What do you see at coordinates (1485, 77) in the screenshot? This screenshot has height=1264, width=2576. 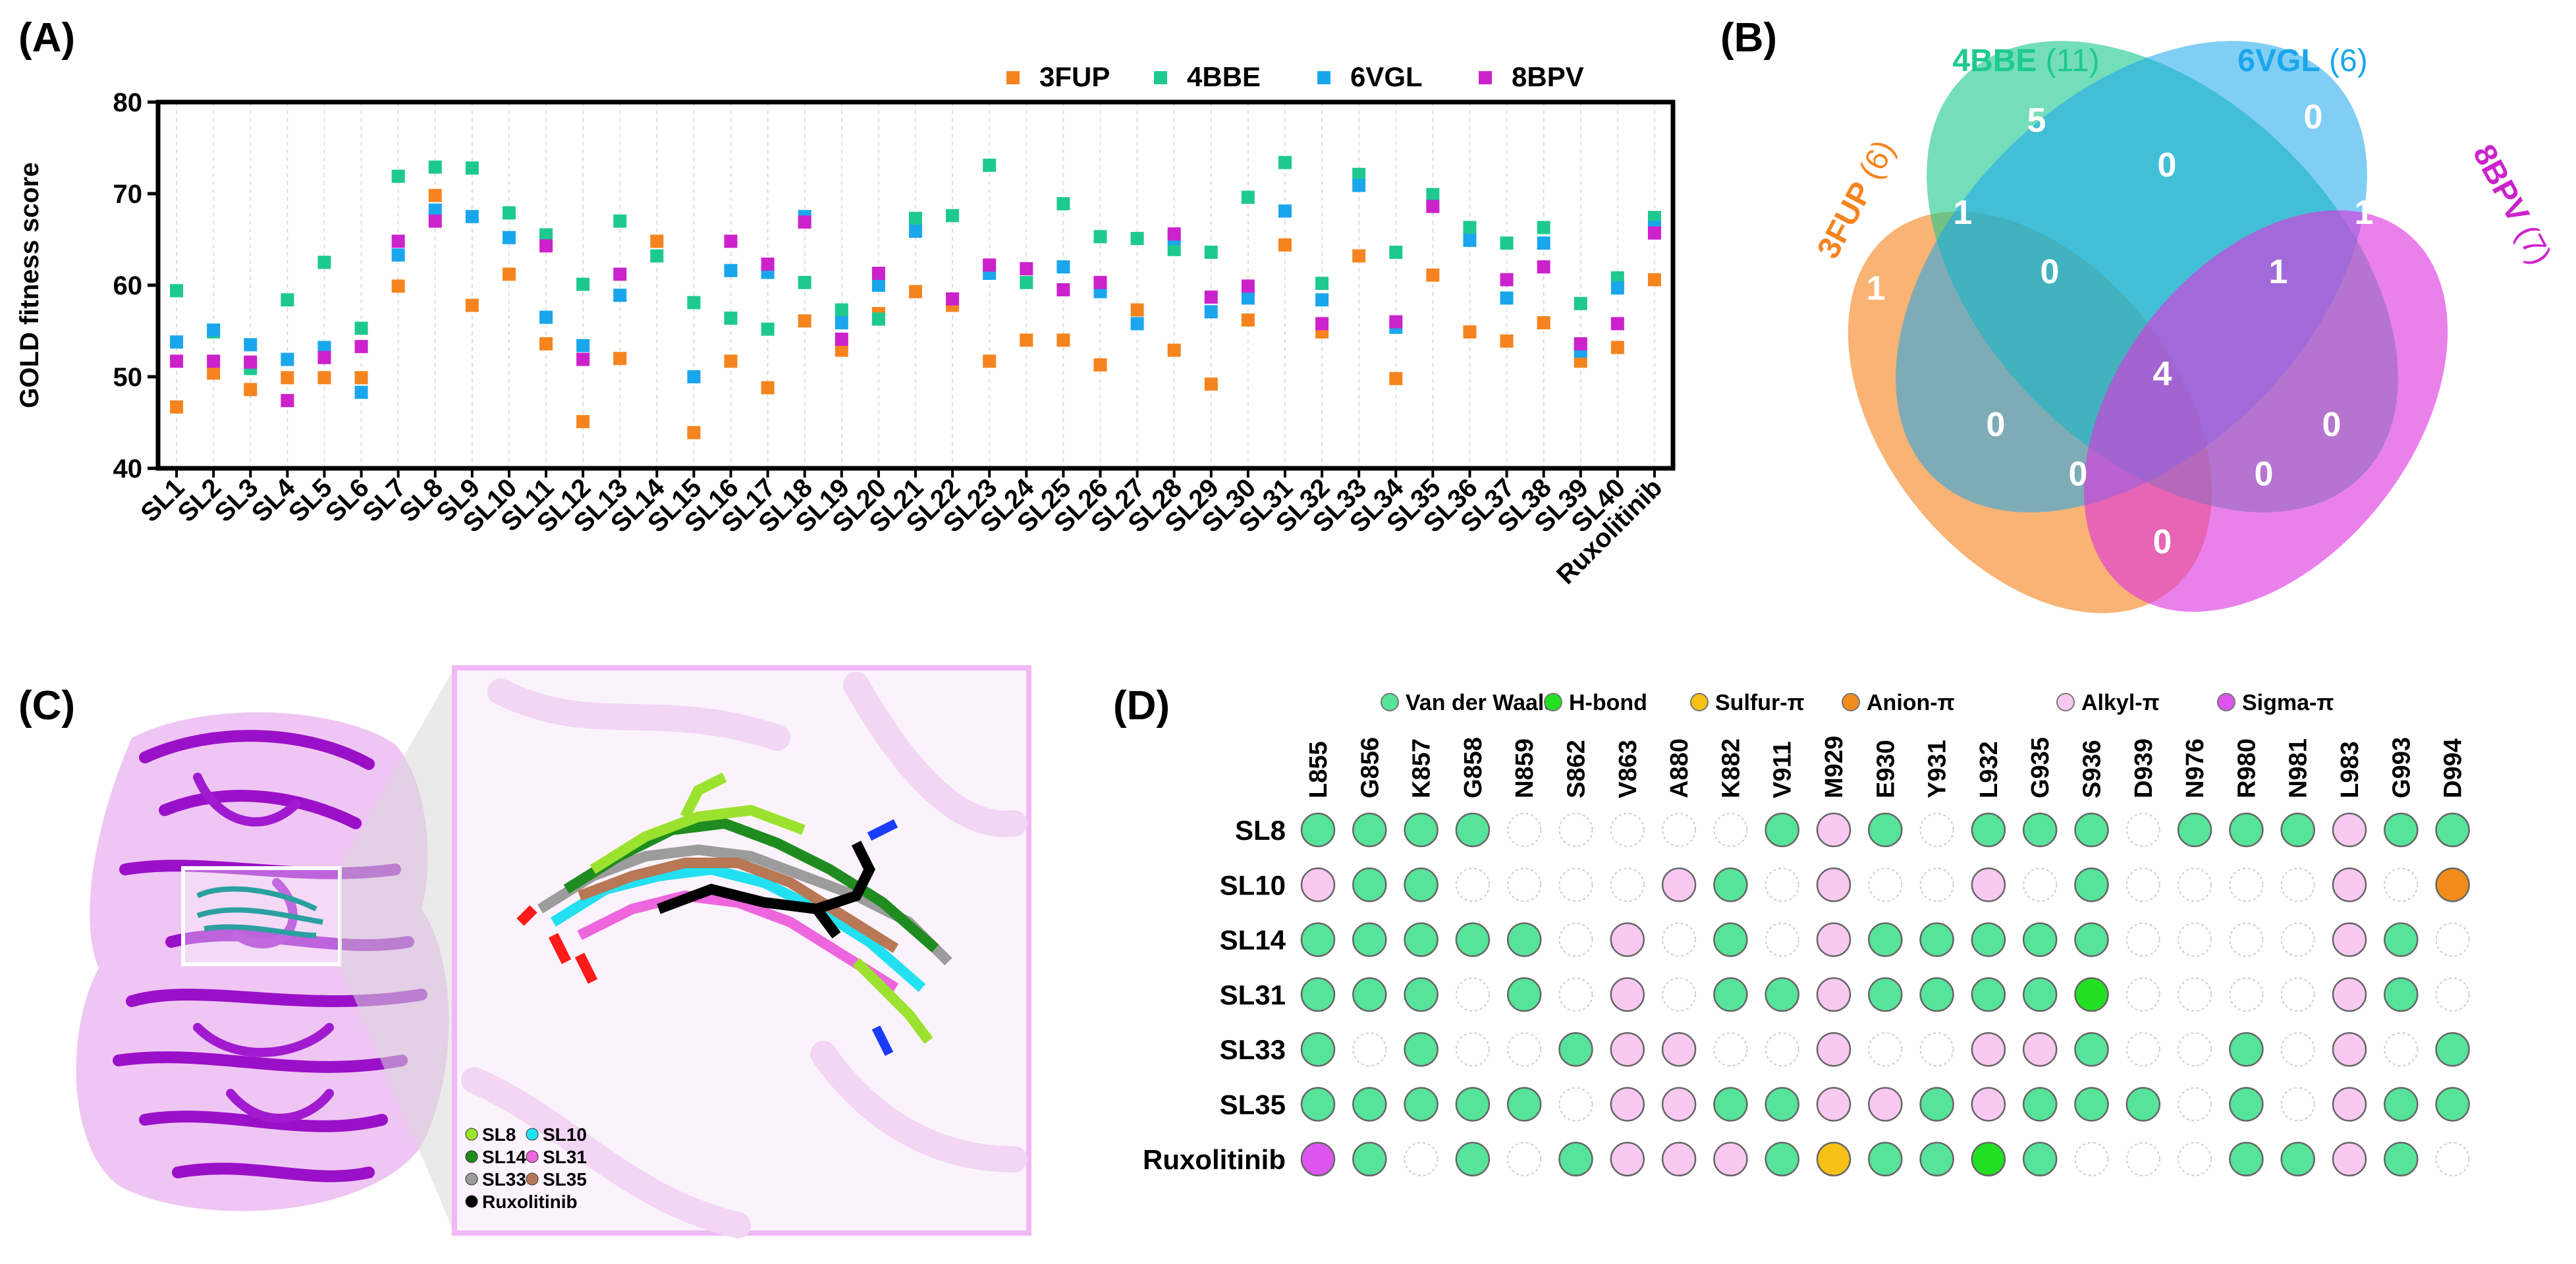 I see `a-legend-marker-8bpv` at bounding box center [1485, 77].